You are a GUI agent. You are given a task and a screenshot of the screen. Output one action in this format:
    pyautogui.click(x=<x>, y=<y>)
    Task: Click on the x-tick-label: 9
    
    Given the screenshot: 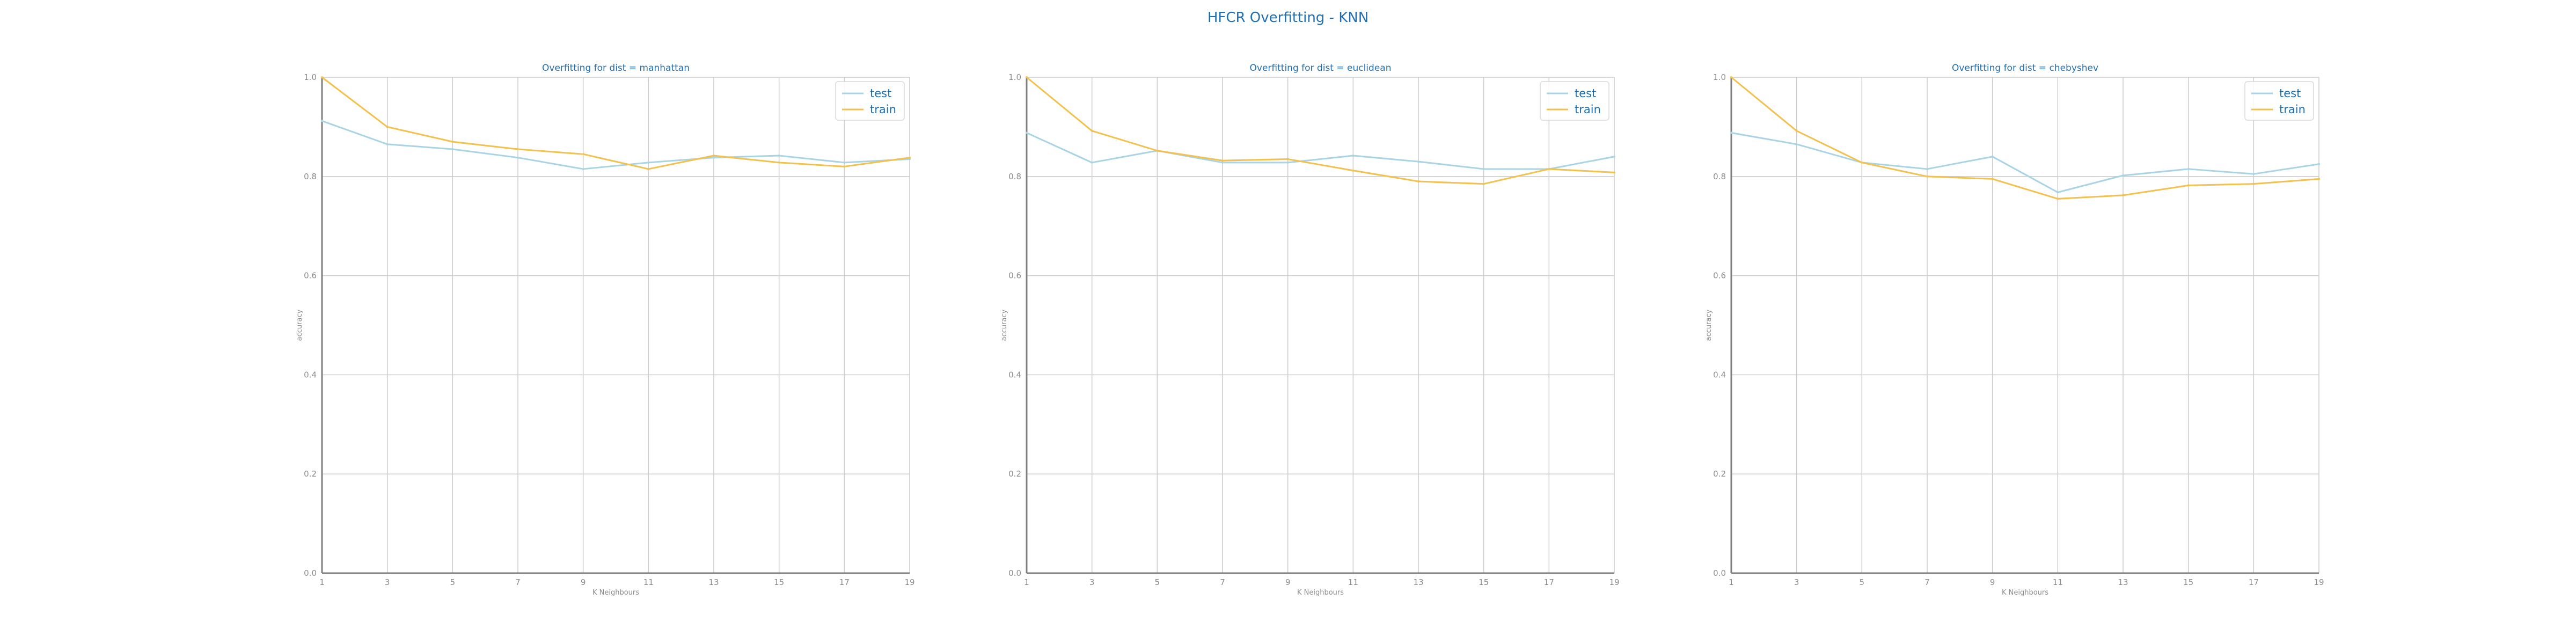 What is the action you would take?
    pyautogui.click(x=583, y=582)
    